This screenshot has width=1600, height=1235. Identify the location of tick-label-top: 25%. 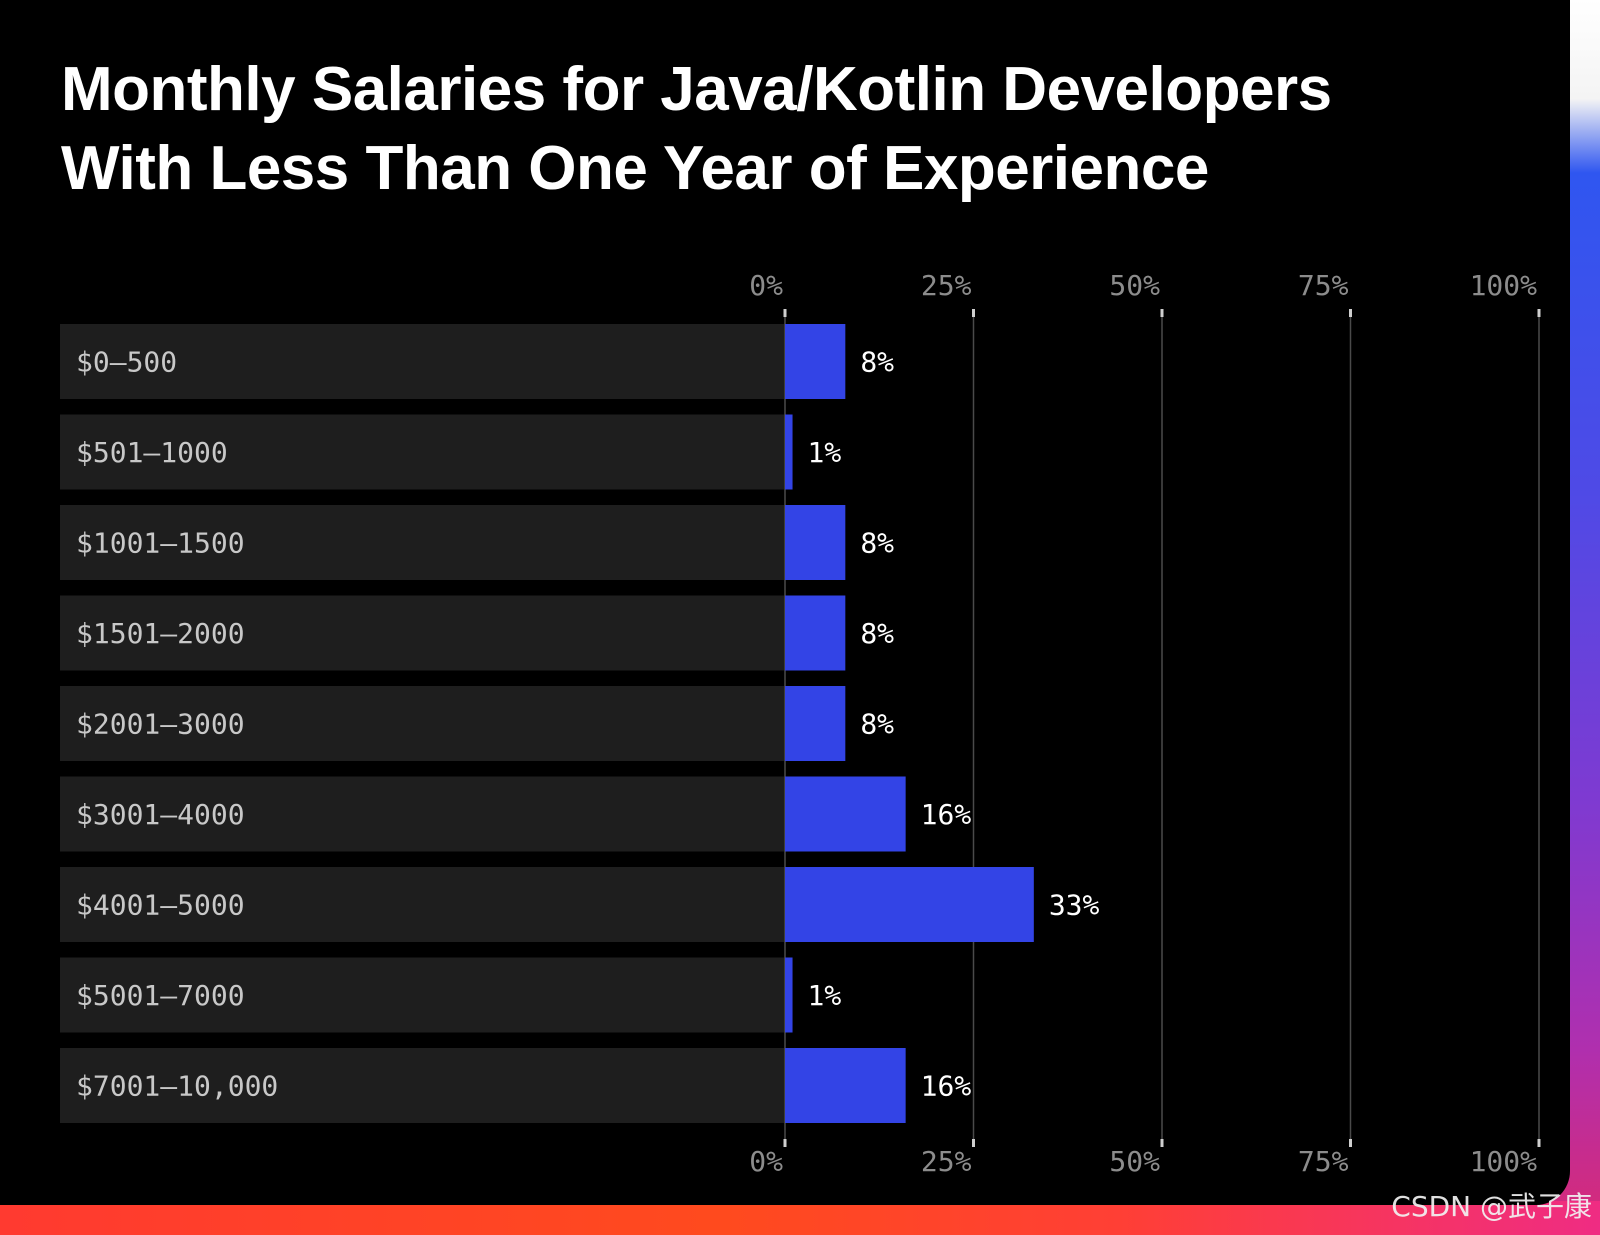
(946, 285).